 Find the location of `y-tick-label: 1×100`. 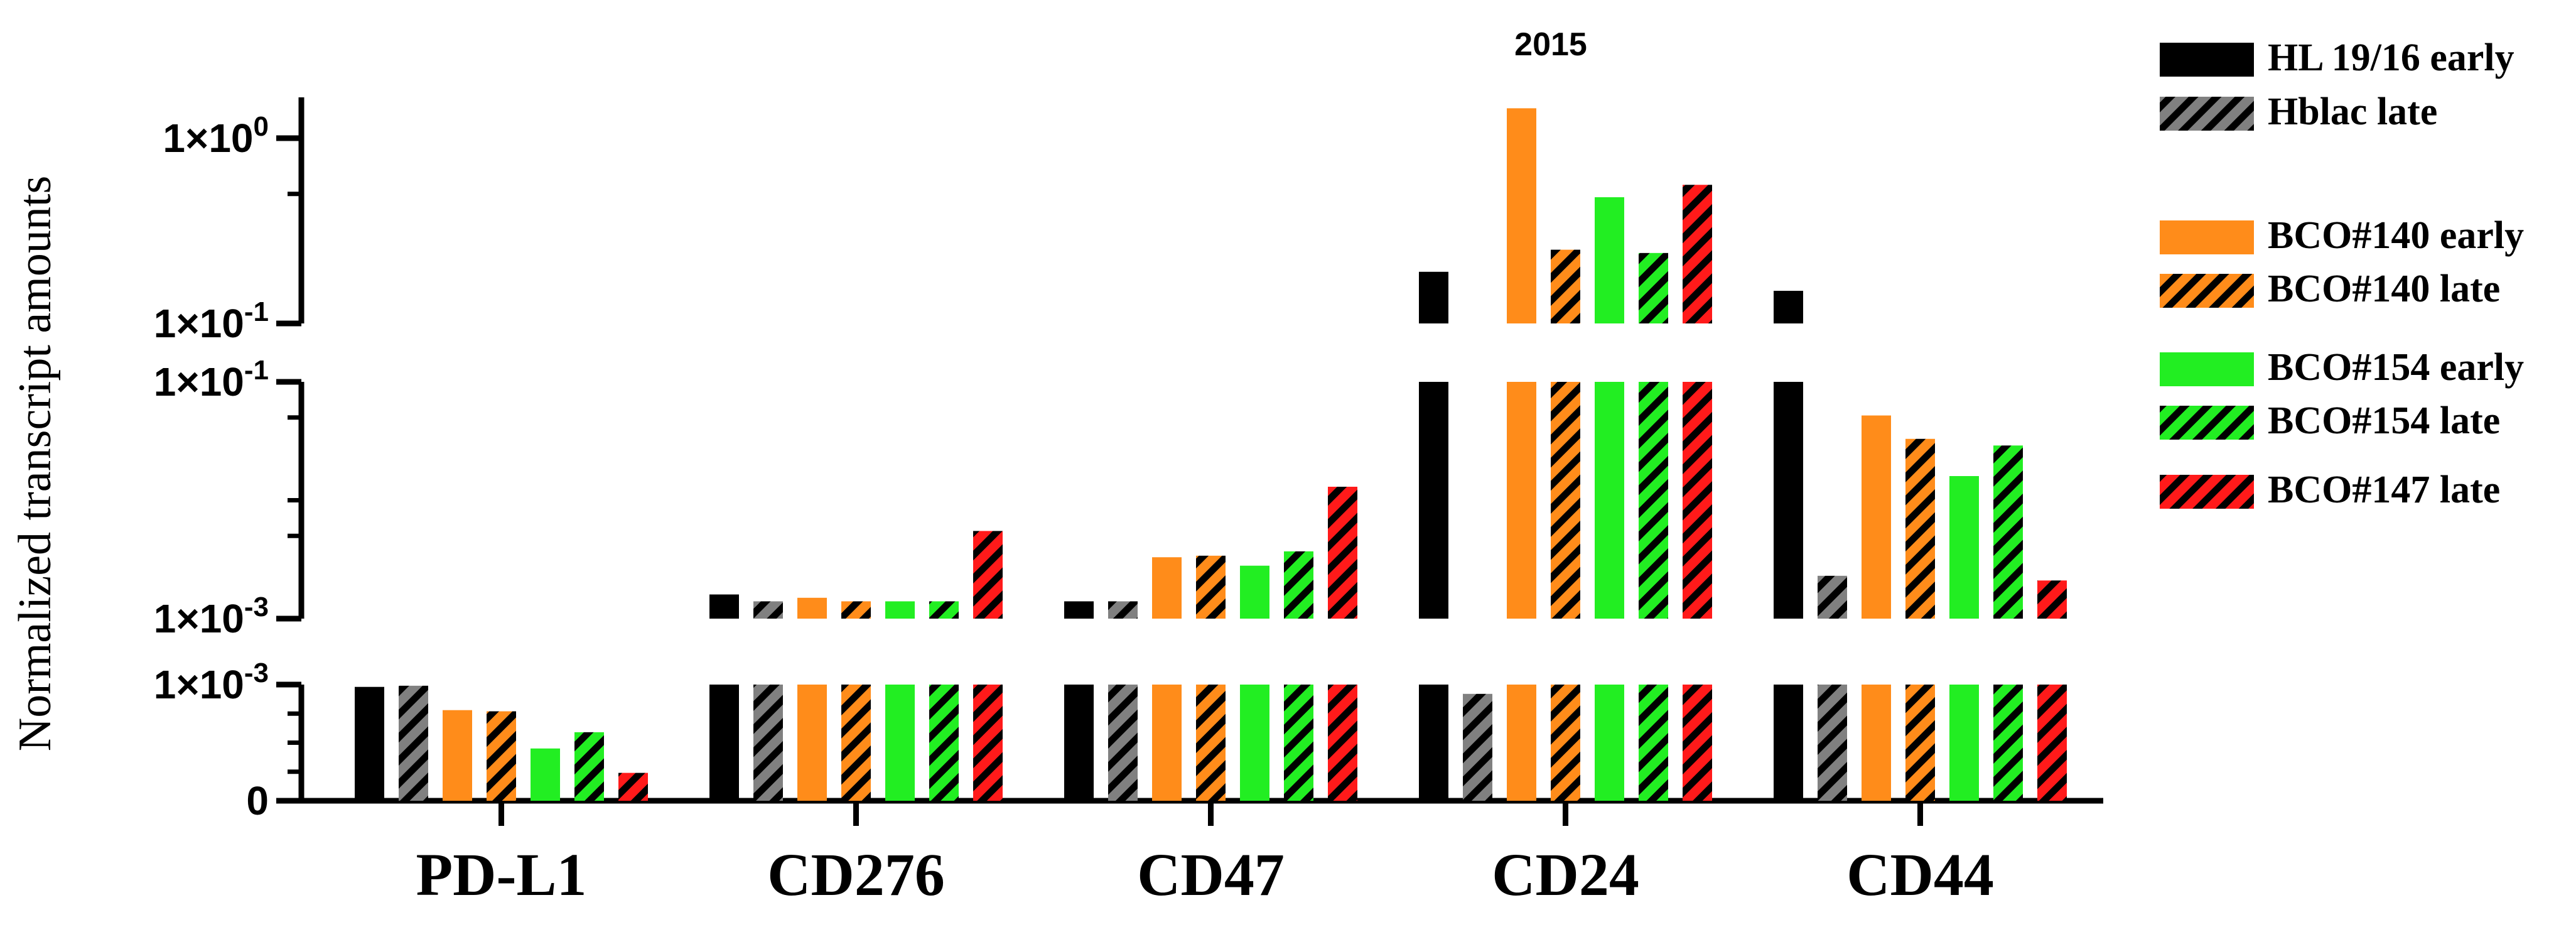

y-tick-label: 1×100 is located at coordinates (216, 136).